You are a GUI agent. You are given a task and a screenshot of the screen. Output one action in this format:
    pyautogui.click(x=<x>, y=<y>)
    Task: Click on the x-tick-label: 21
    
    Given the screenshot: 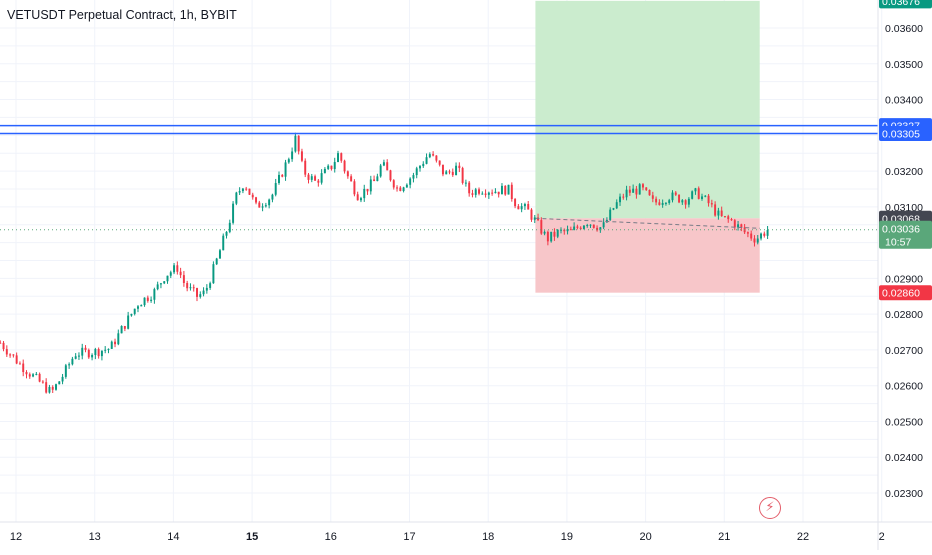 What is the action you would take?
    pyautogui.click(x=724, y=537)
    